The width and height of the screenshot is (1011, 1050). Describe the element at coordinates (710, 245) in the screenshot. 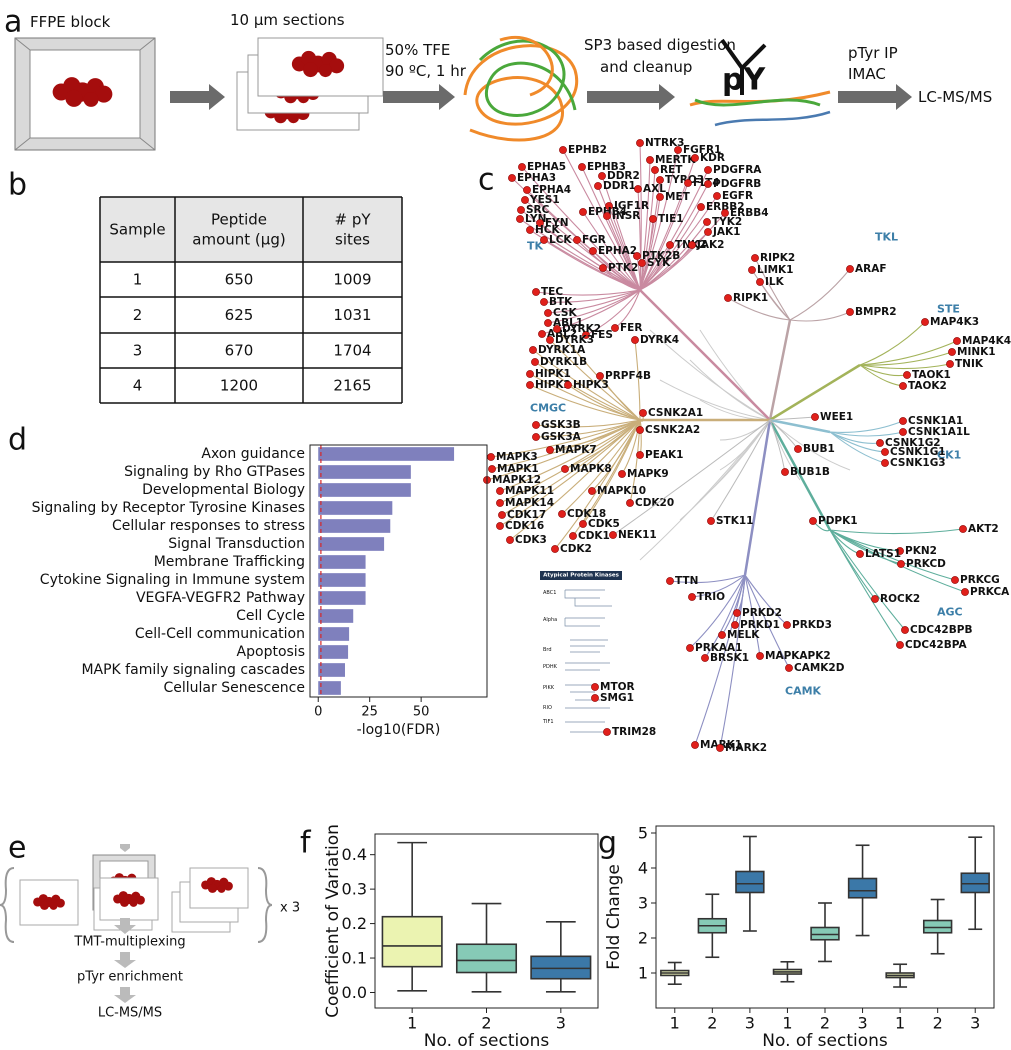

I see `kinase-label: JAK2` at that location.